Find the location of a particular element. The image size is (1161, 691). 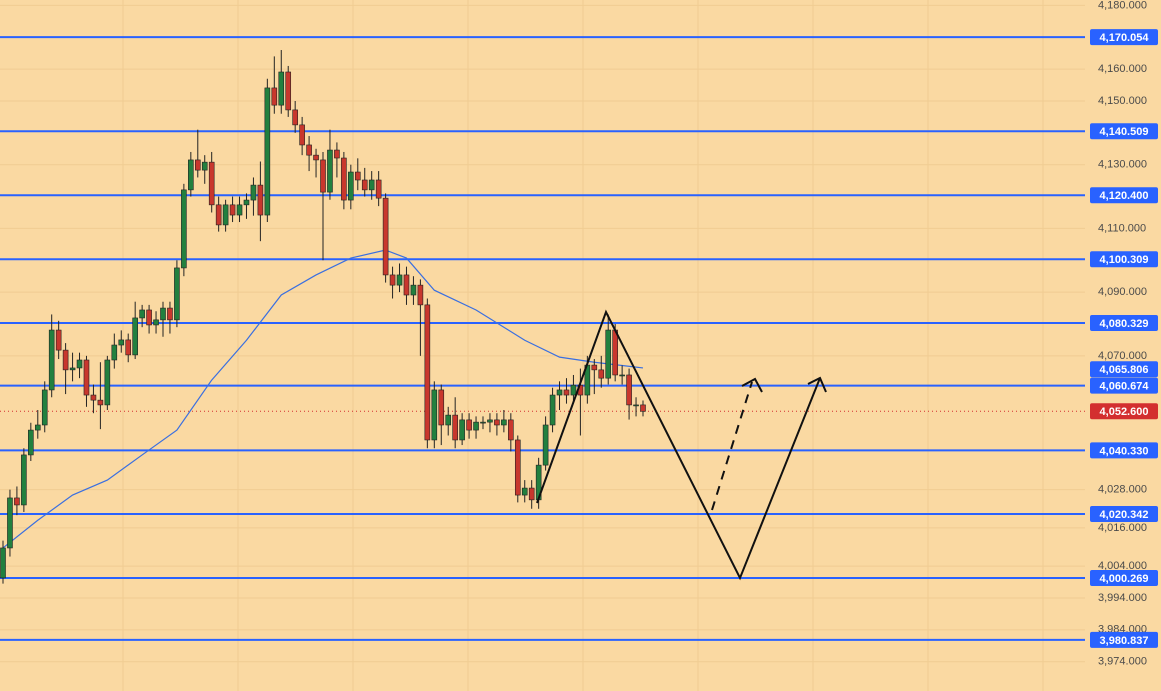

dashed-projection is located at coordinates (732, 446).